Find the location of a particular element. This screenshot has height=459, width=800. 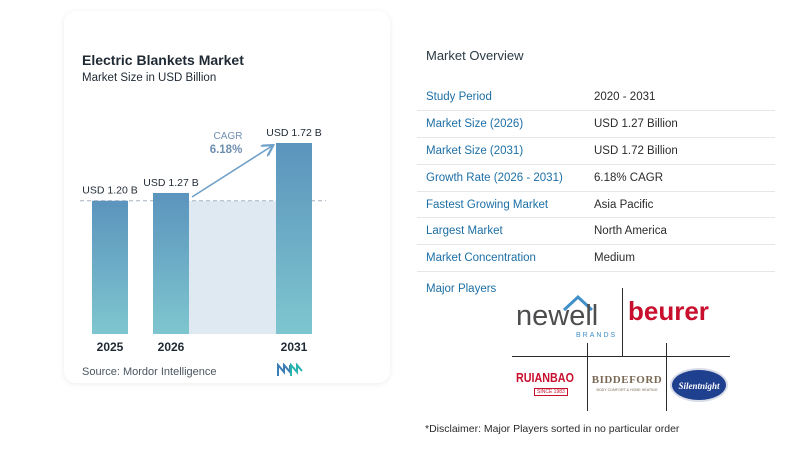

cagr-label: CAGR is located at coordinates (228, 136).